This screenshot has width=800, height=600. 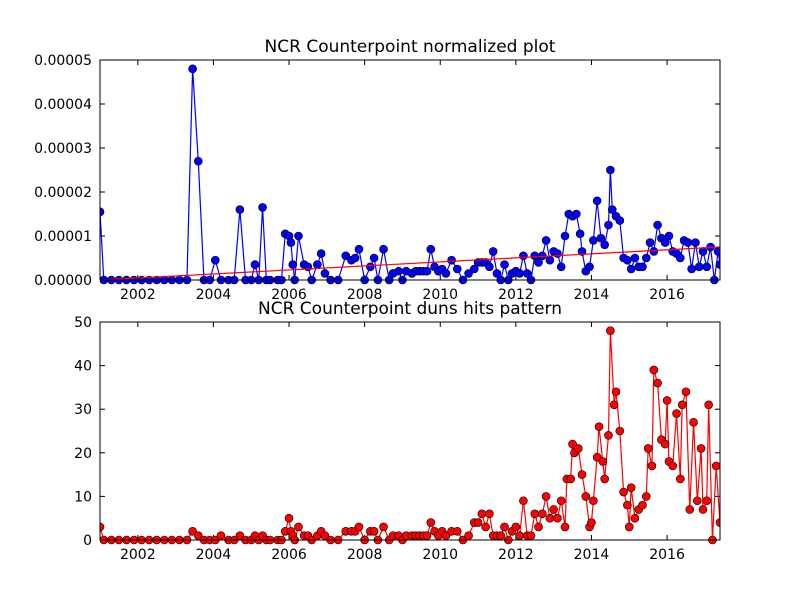 I want to click on x-tick-label: 2006, so click(x=289, y=555).